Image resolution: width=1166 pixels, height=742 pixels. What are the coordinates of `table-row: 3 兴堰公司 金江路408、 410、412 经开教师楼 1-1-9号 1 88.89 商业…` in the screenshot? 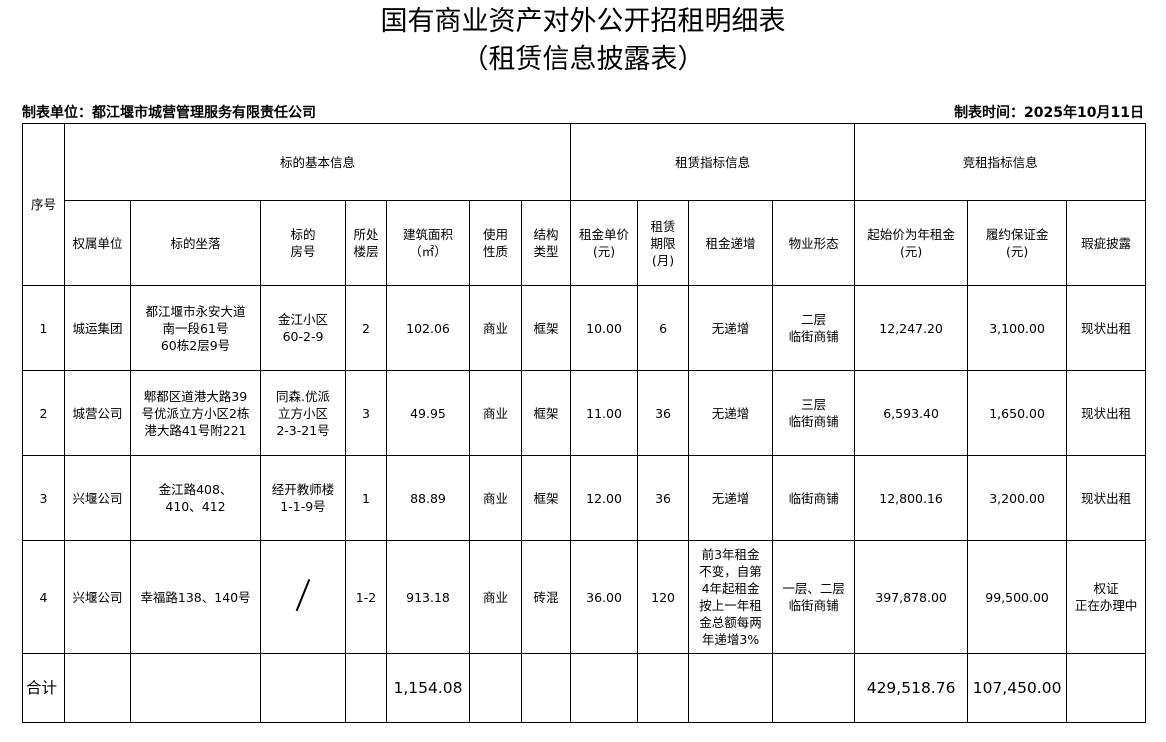 It's located at (584, 498).